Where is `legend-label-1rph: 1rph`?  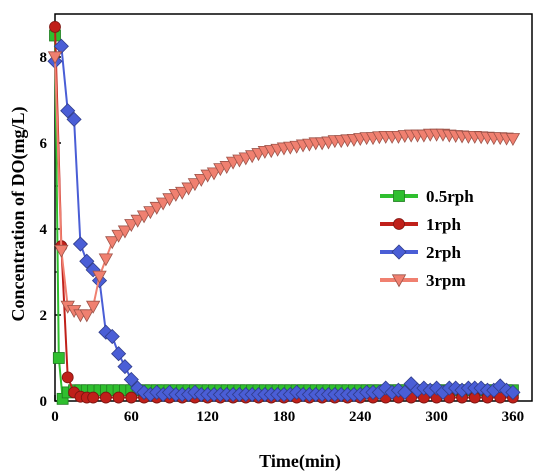 legend-label-1rph: 1rph is located at coordinates (444, 224).